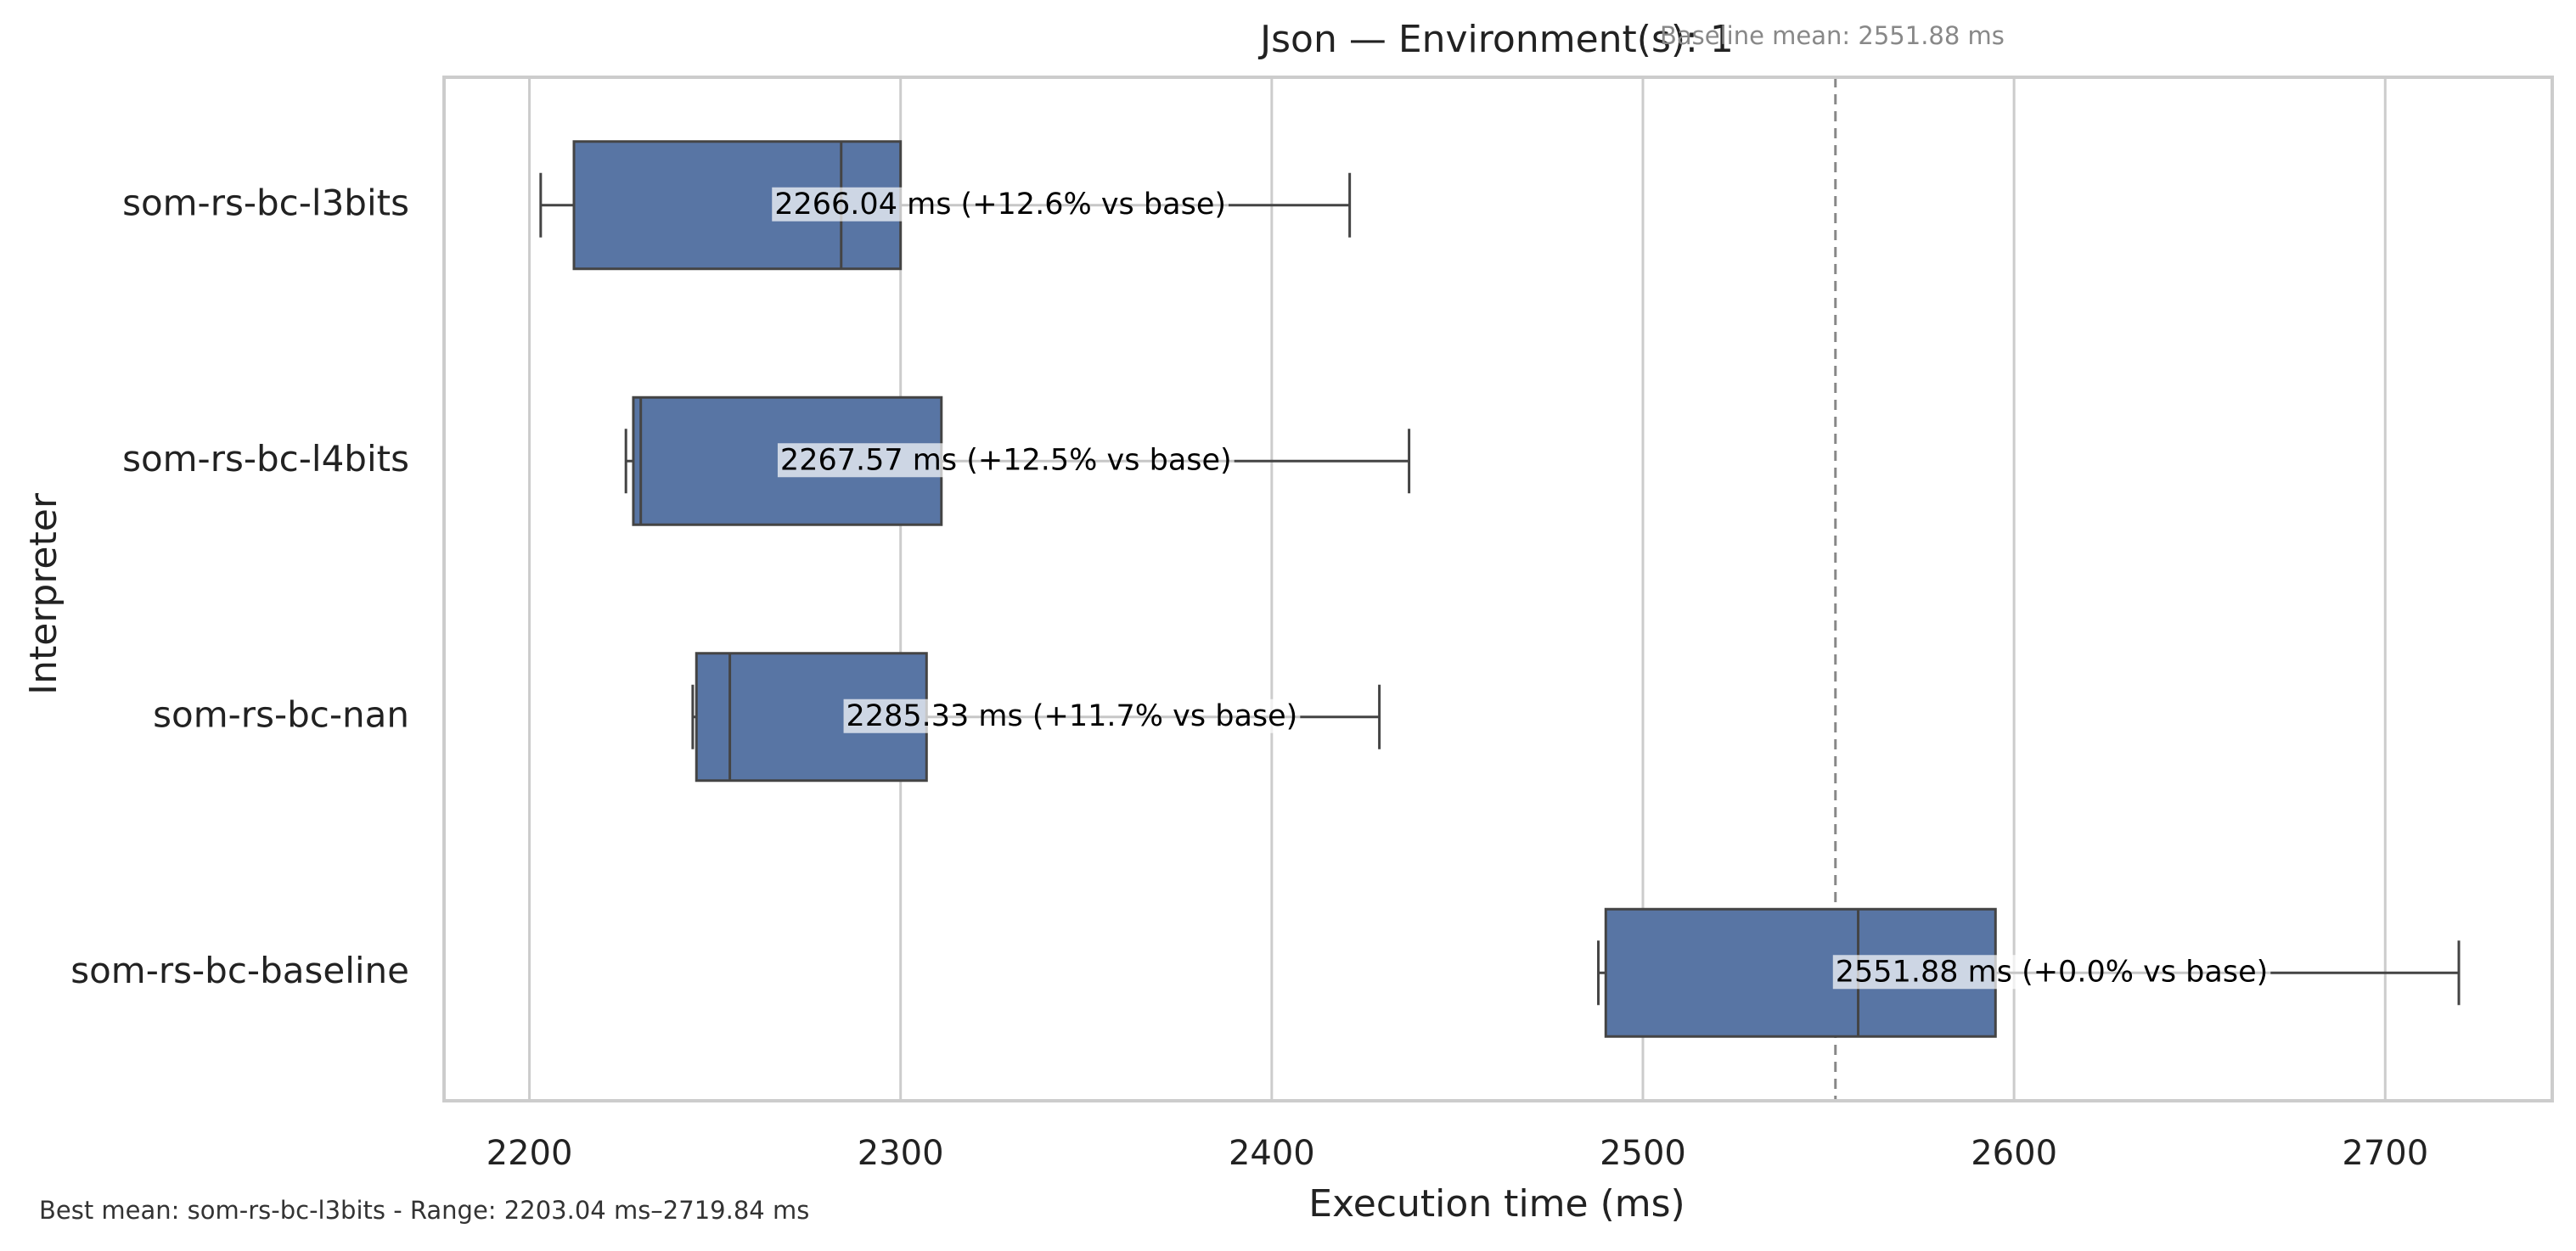 The height and width of the screenshot is (1251, 2576). I want to click on x-tick-labels: 2200 2300 2400 2500 2600 2700, so click(1458, 1153).